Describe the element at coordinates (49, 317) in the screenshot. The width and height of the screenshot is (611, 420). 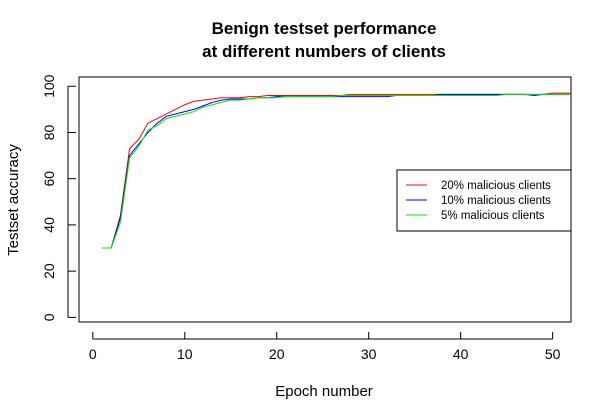
I see `y-tick-label: 0` at that location.